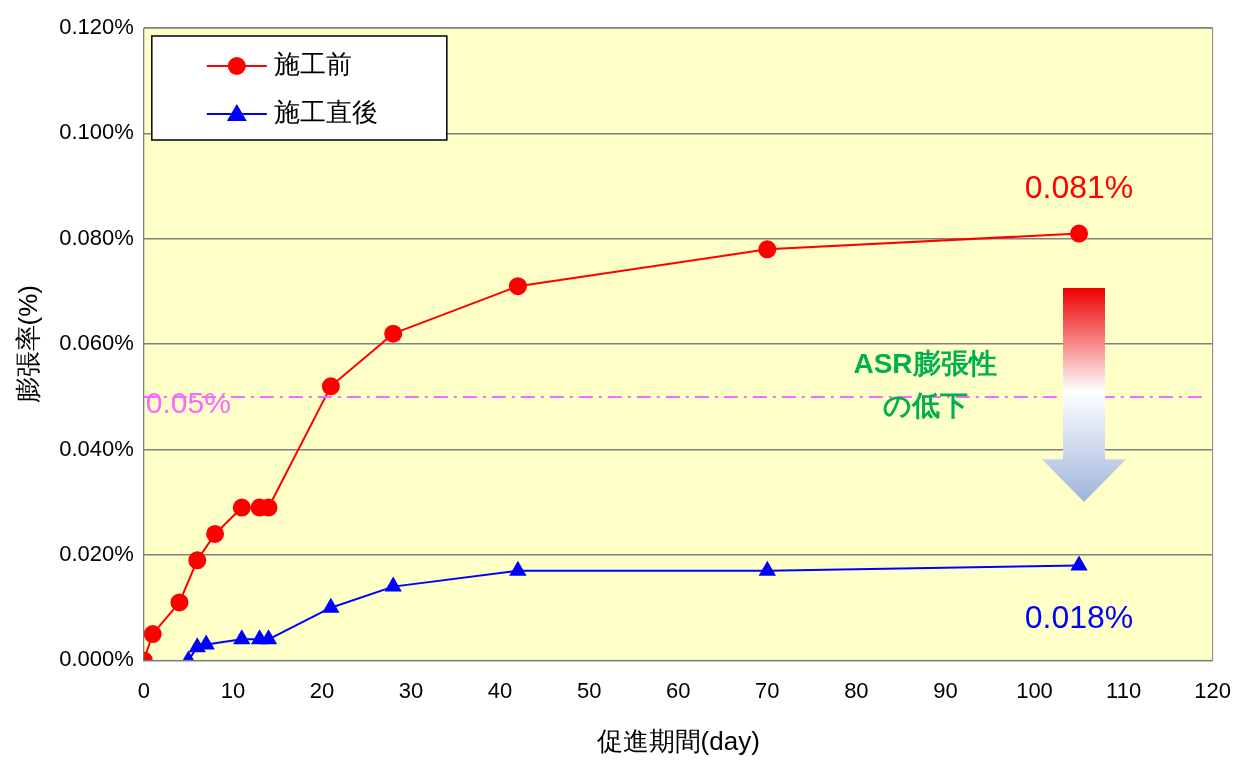 This screenshot has height=764, width=1249. What do you see at coordinates (925, 363) in the screenshot?
I see `annotation: ASR膨張性` at bounding box center [925, 363].